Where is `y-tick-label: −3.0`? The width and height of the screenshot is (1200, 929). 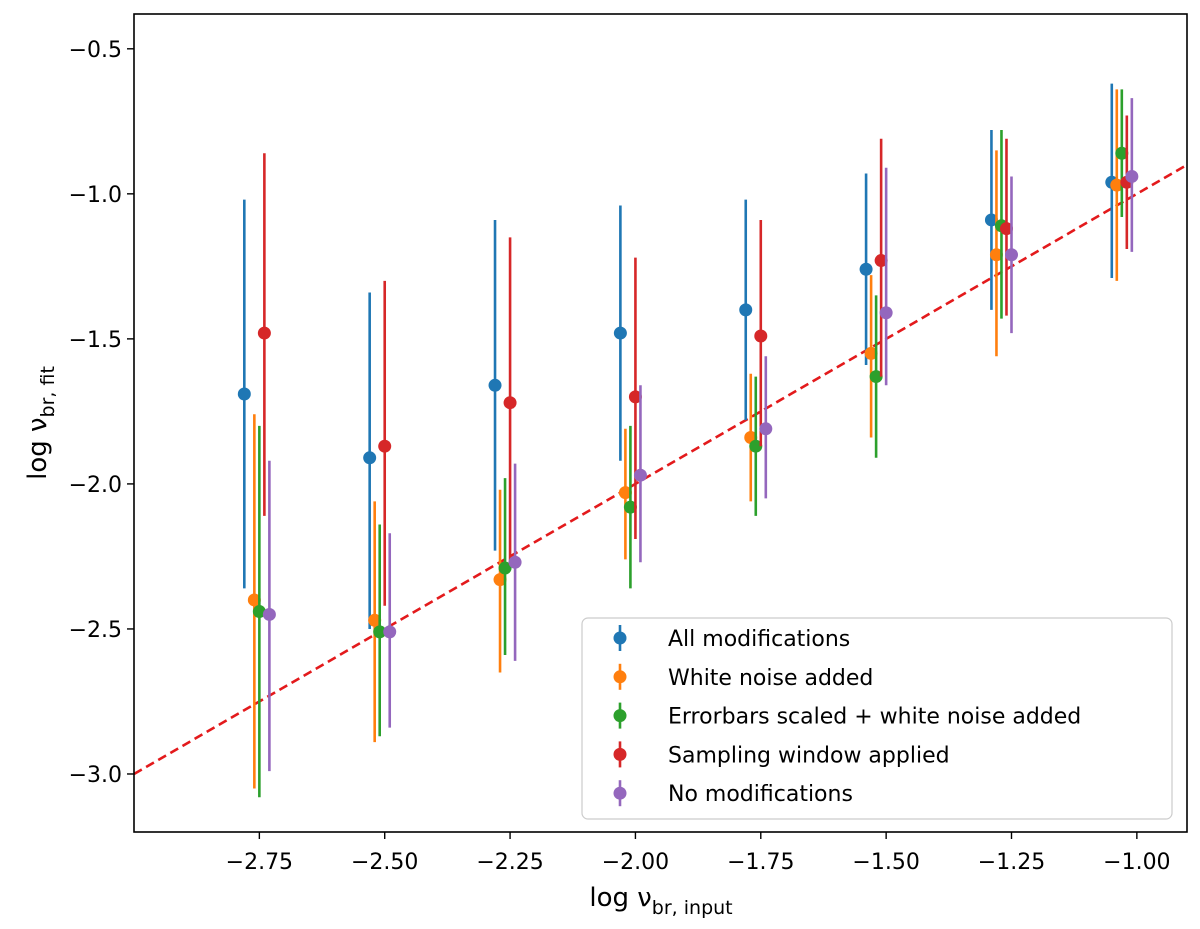
y-tick-label: −3.0 is located at coordinates (95, 775).